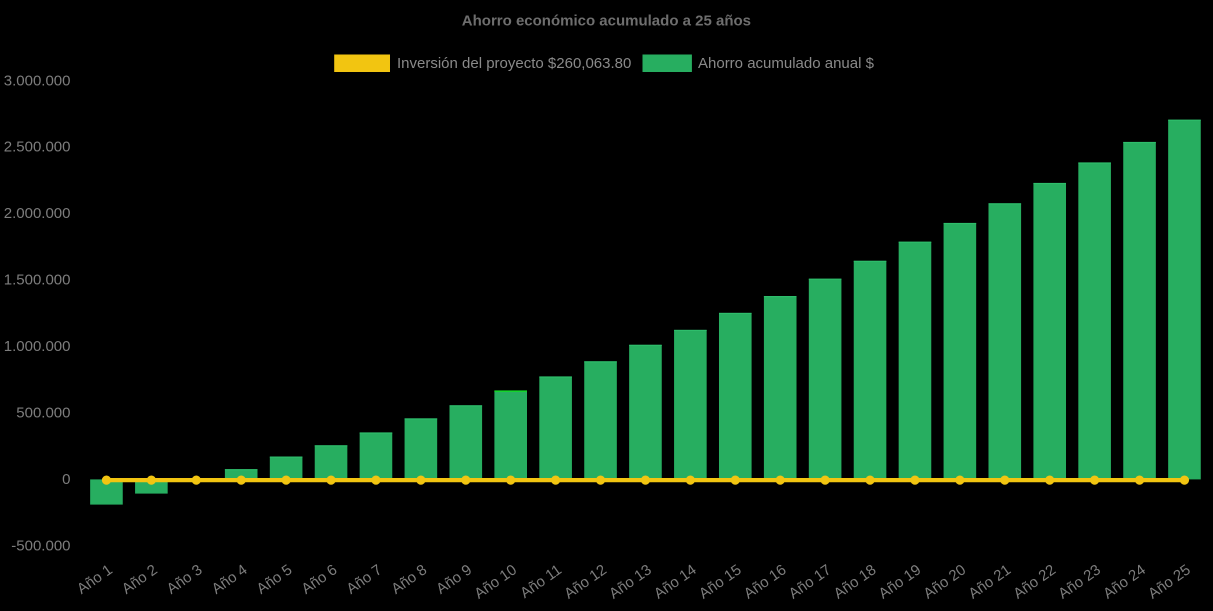 Image resolution: width=1213 pixels, height=611 pixels. Describe the element at coordinates (606, 20) in the screenshot. I see `svg-text:Ahorro económico acumulado a 2: Ahorro económico acumulado a 25 años` at that location.